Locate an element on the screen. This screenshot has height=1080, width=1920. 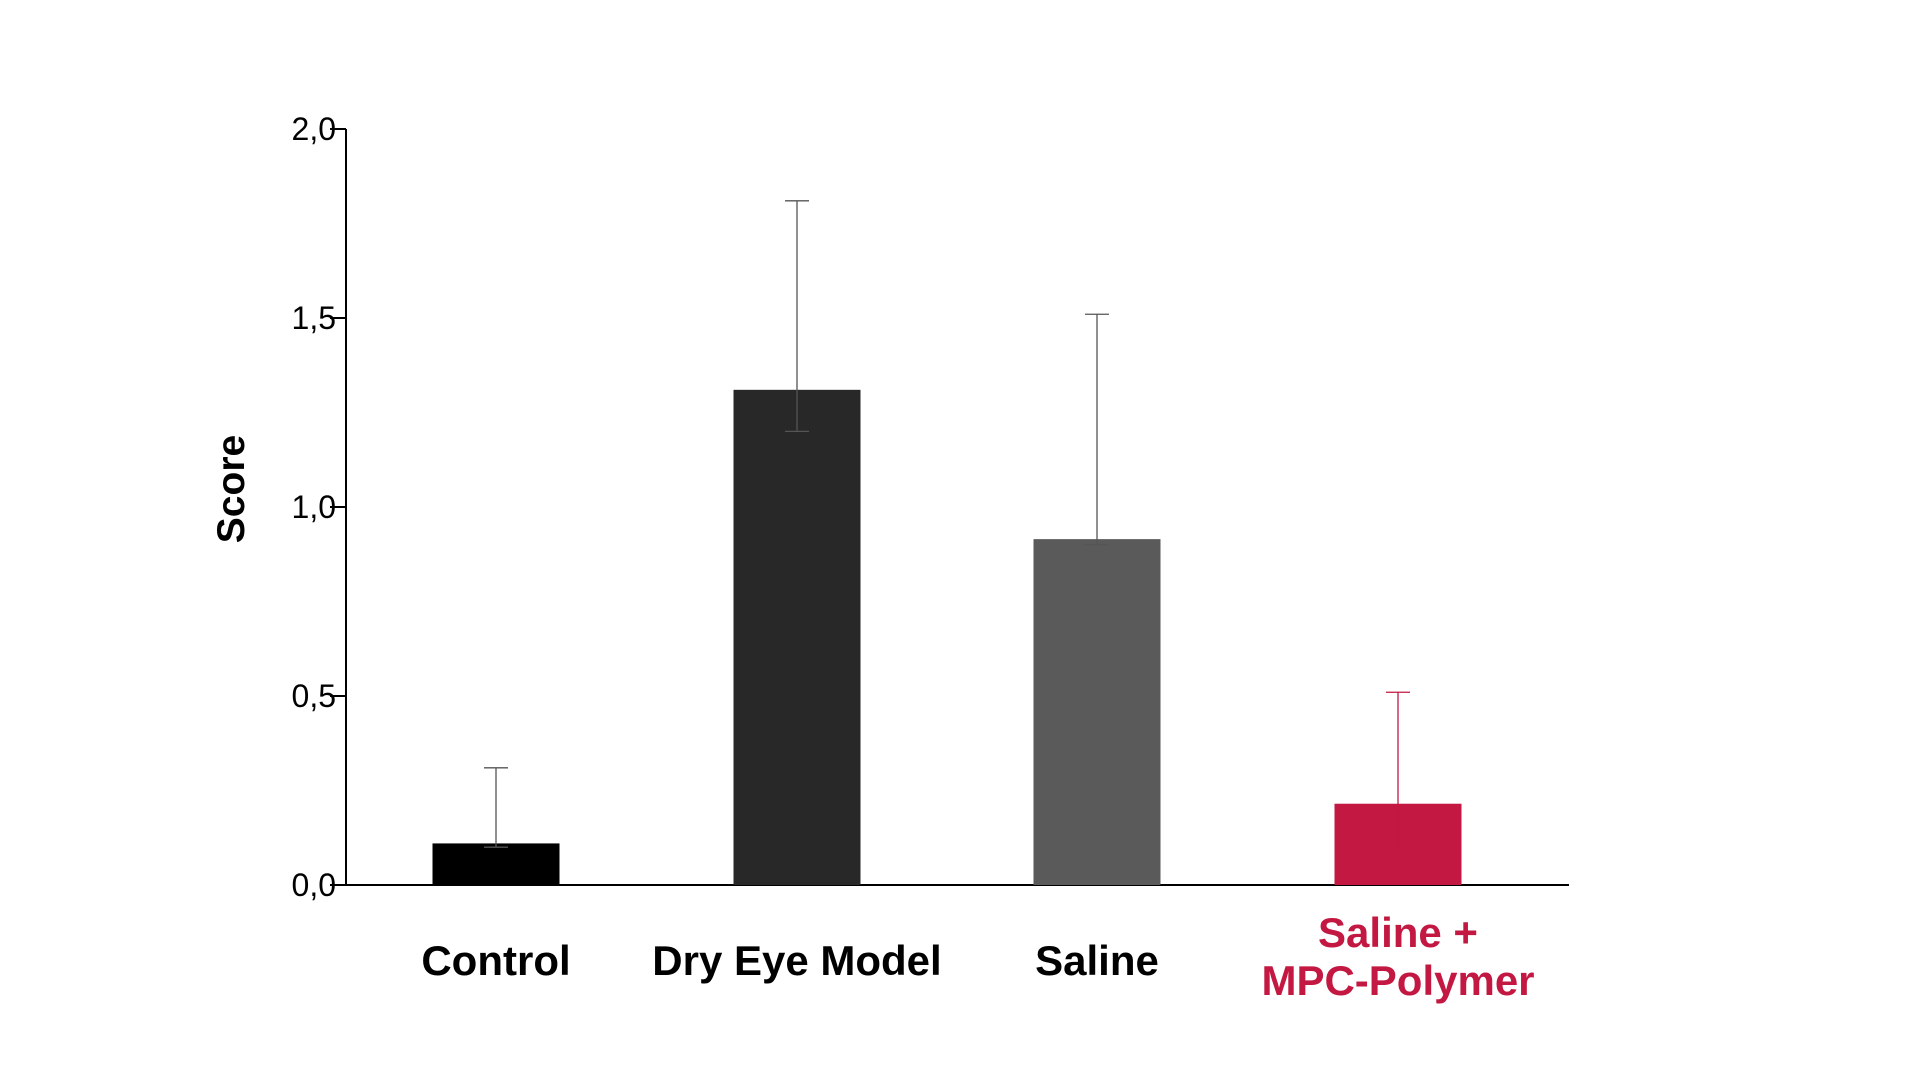
y-tick-label: 0,5 is located at coordinates (314, 696).